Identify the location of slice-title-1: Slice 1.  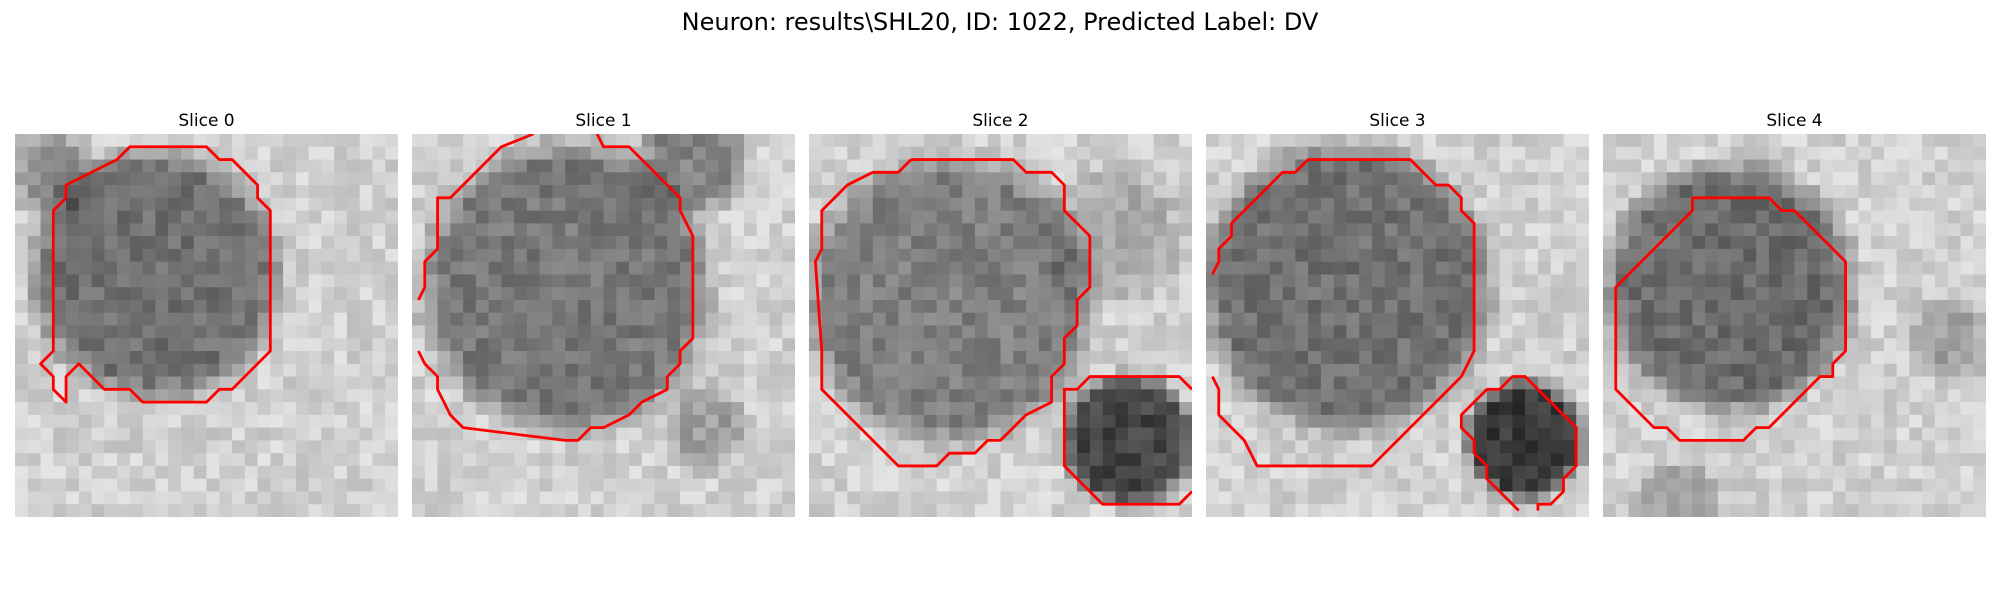
(603, 121).